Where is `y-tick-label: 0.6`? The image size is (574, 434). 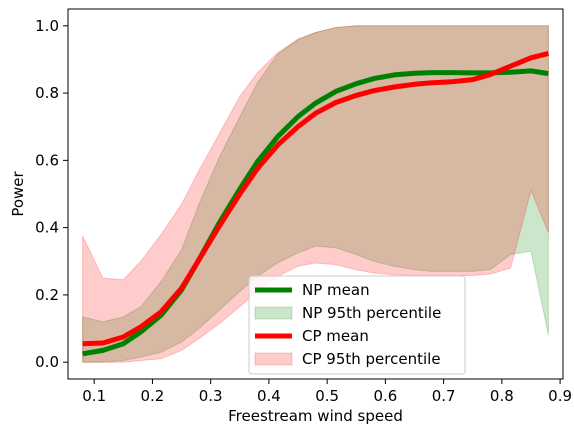 y-tick-label: 0.6 is located at coordinates (47, 160).